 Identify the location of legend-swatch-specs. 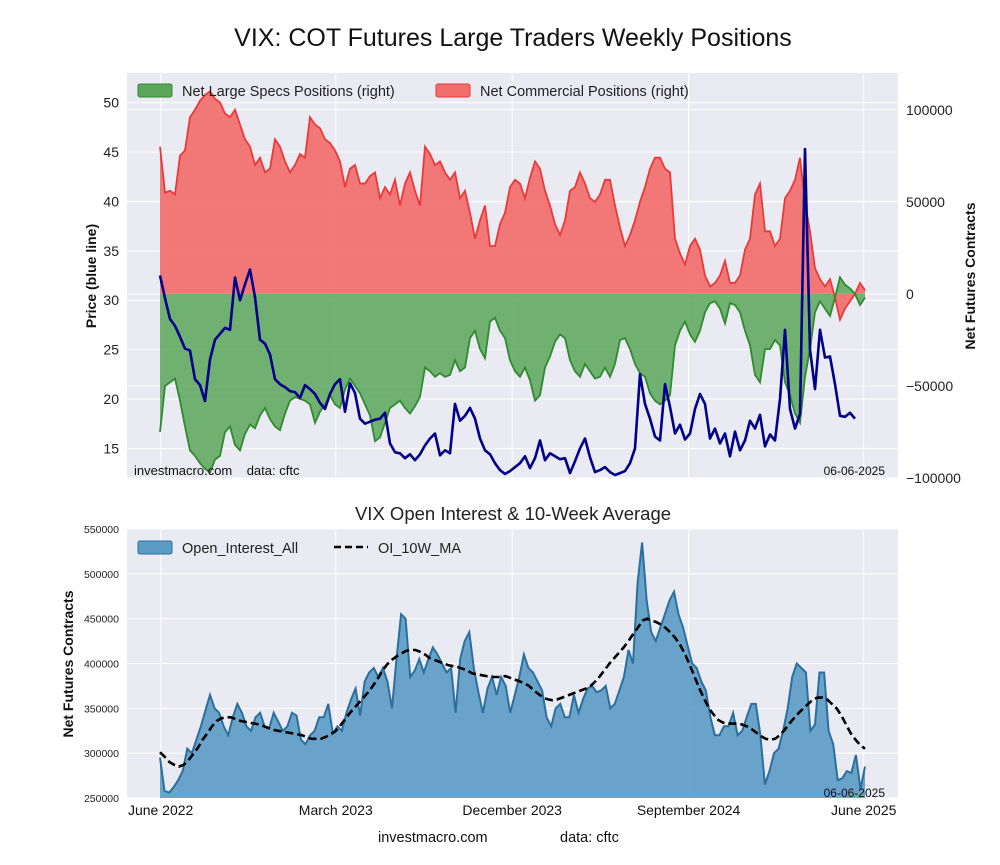
(155, 90).